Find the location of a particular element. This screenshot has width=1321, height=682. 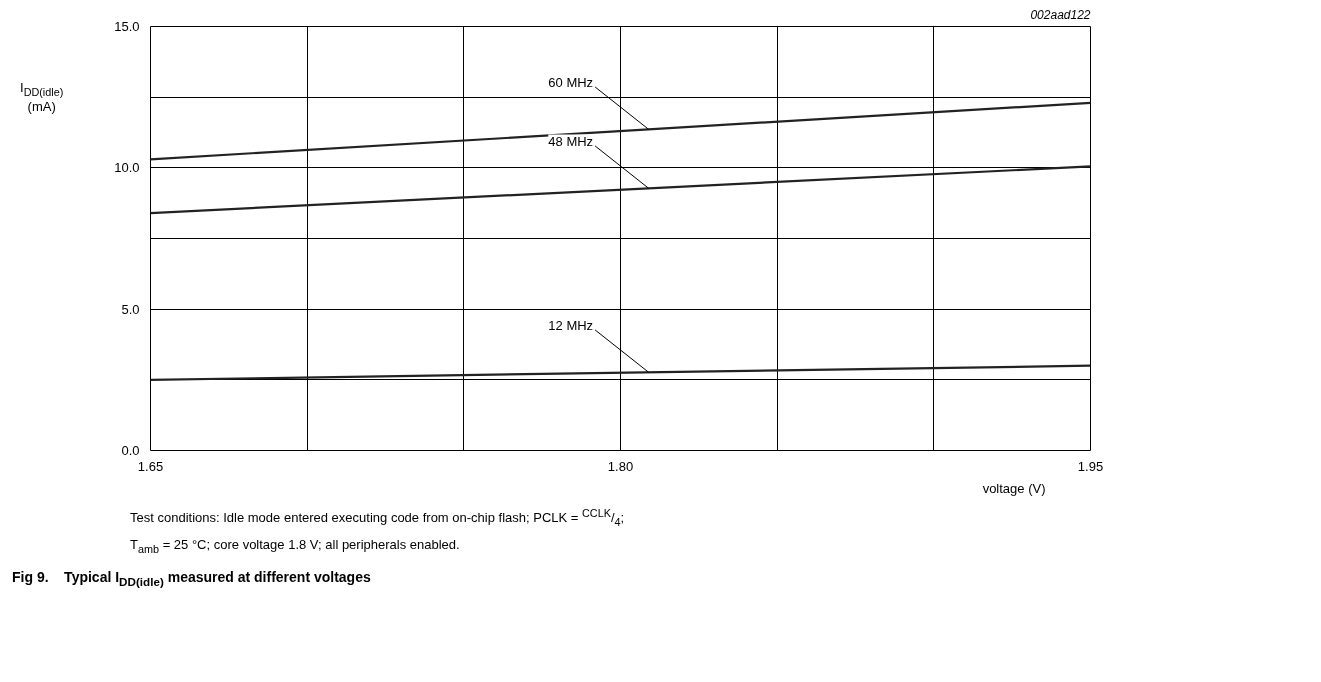

text: 48 MHz is located at coordinates (571, 142).